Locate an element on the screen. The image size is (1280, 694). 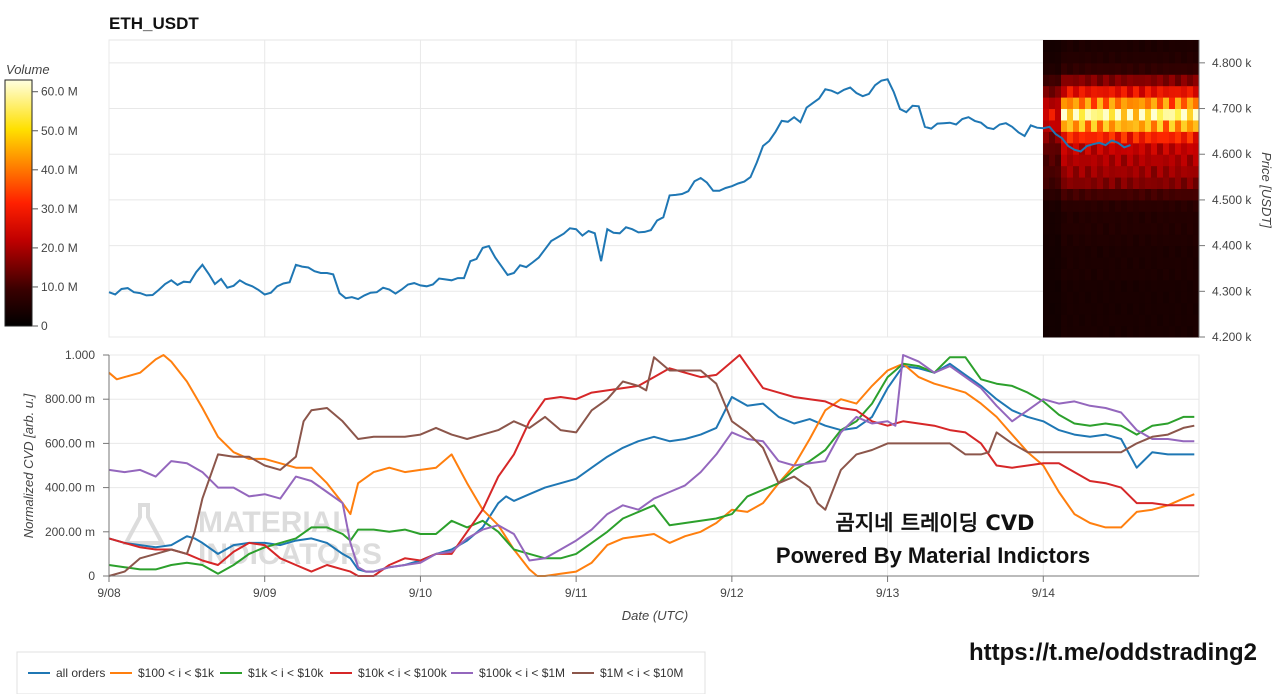
telegram-link: https://t.me/oddstrading2 is located at coordinates (1113, 652).